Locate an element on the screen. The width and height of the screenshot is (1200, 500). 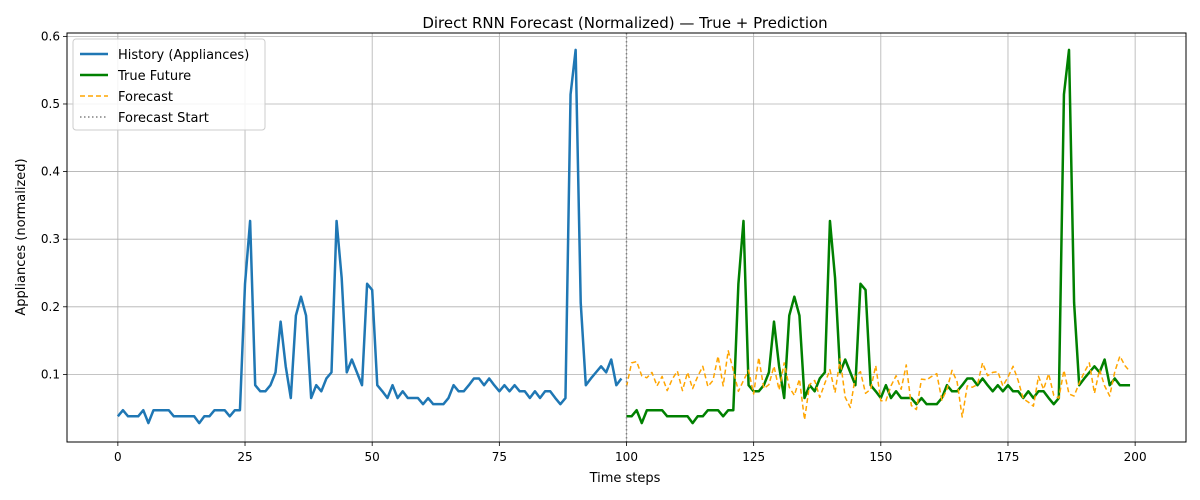
x-tick-label: 200 is located at coordinates (1135, 457).